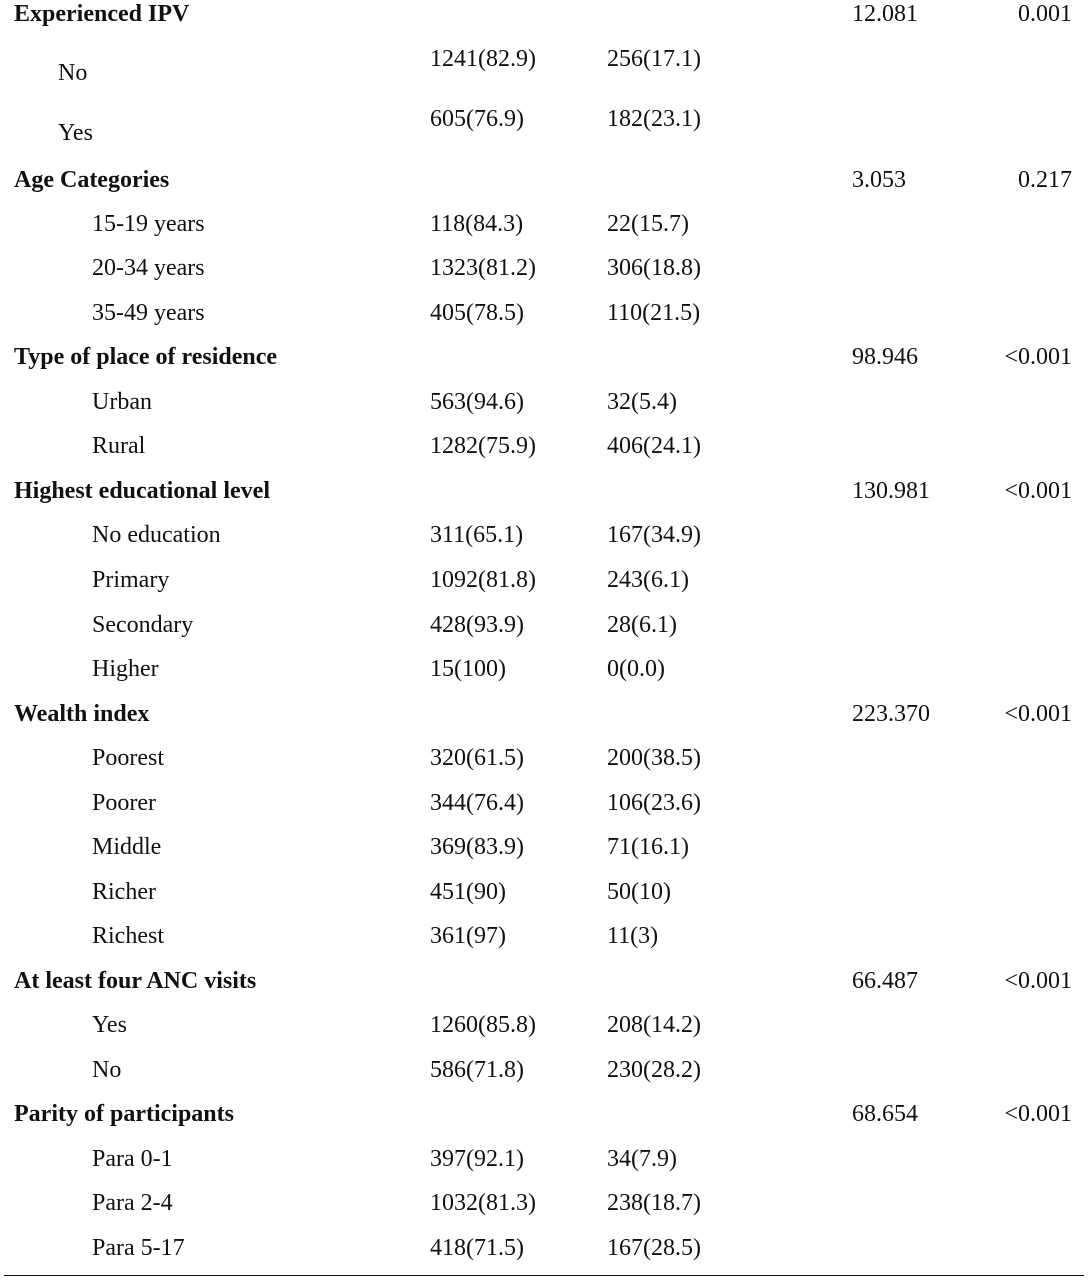 Image resolution: width=1088 pixels, height=1280 pixels. I want to click on count-col2: 110(21.5), so click(654, 313).